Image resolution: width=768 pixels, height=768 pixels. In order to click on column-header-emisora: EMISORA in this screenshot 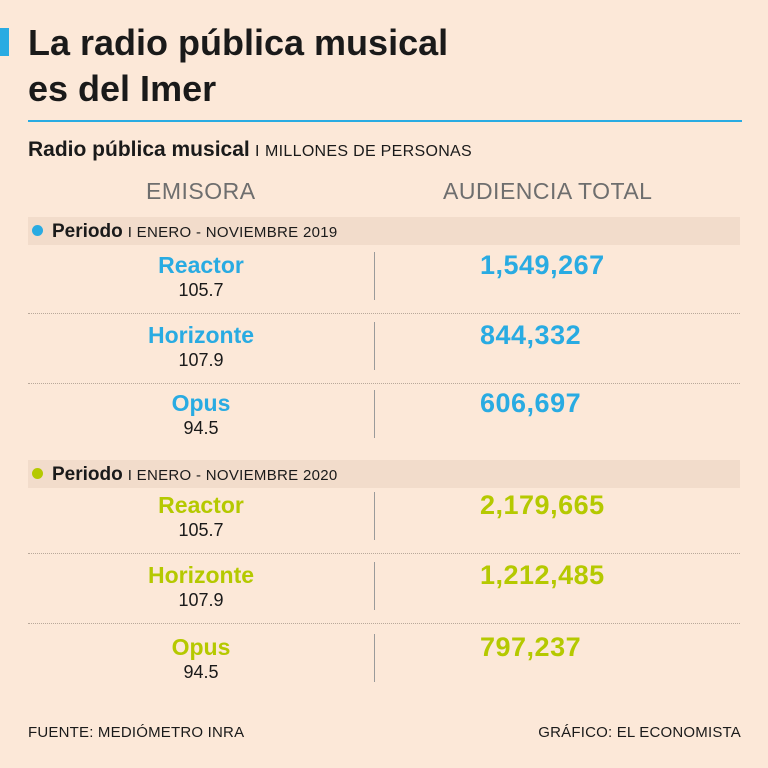, I will do `click(201, 191)`.